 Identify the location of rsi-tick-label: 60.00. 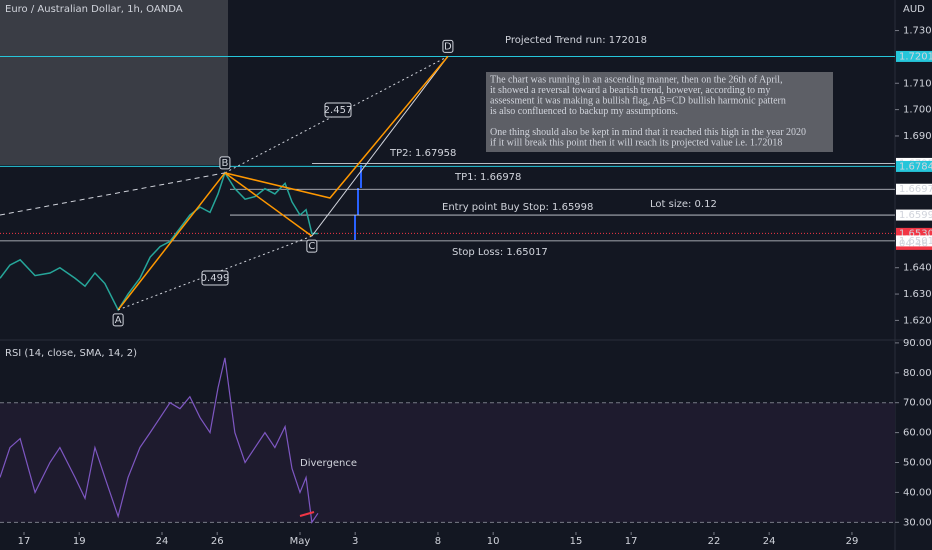
(917, 433).